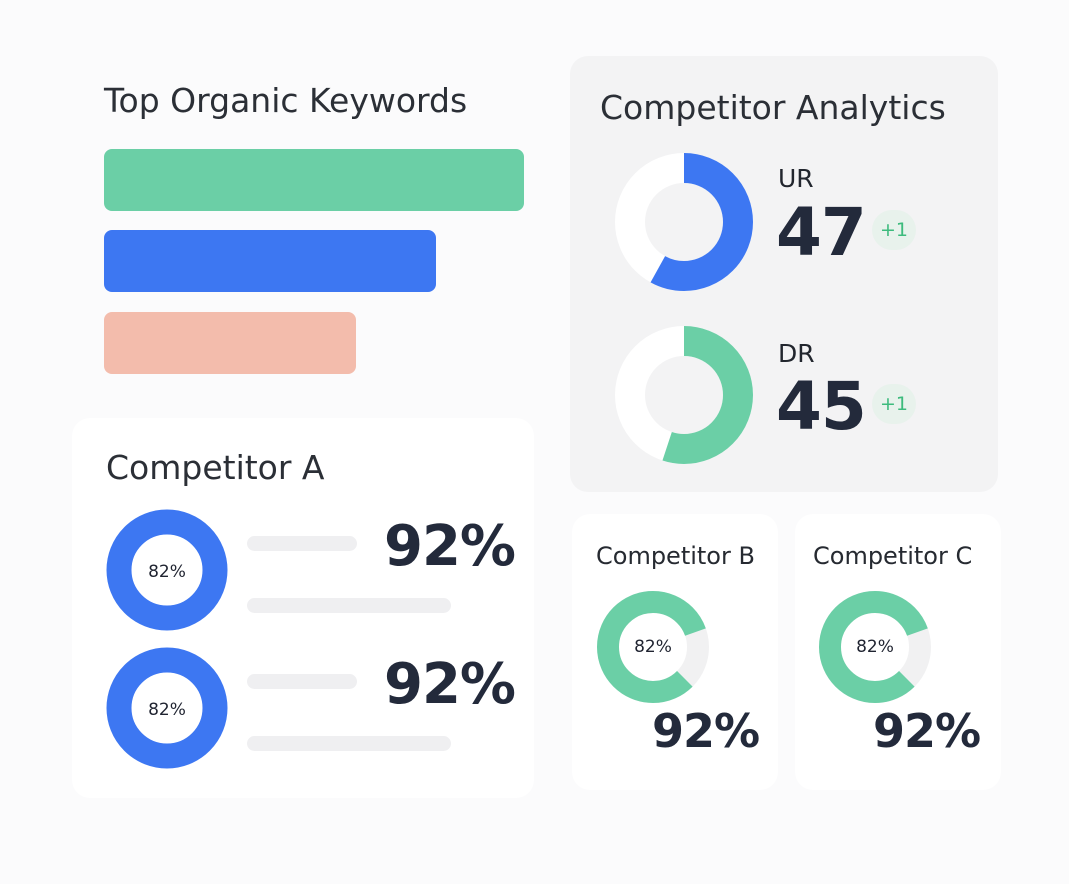  Describe the element at coordinates (821, 406) in the screenshot. I see `dr-value: 45` at that location.